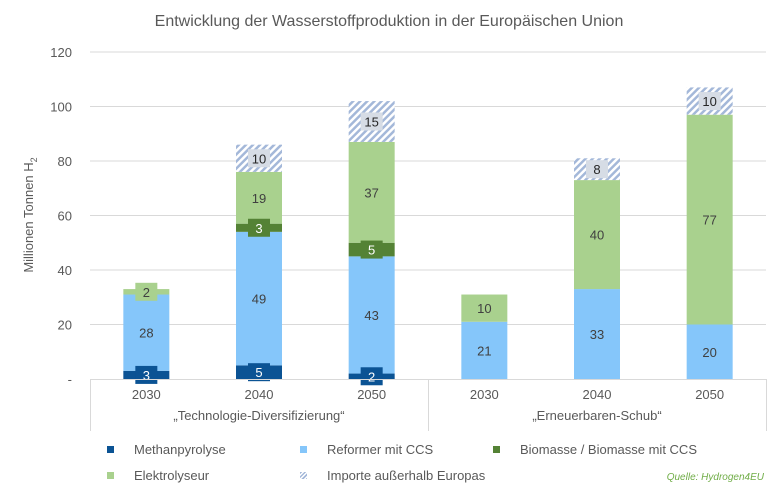  I want to click on data-label-reformer-mit-ccs: 33, so click(597, 334).